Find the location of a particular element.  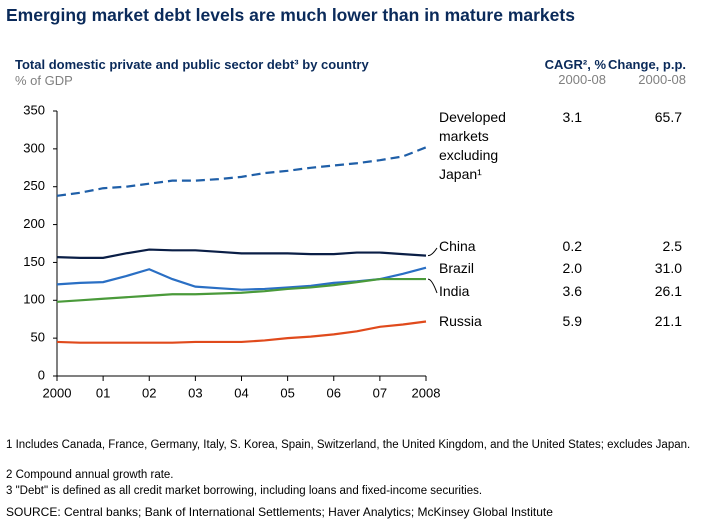

x-tick-label: 2000 is located at coordinates (57, 392).